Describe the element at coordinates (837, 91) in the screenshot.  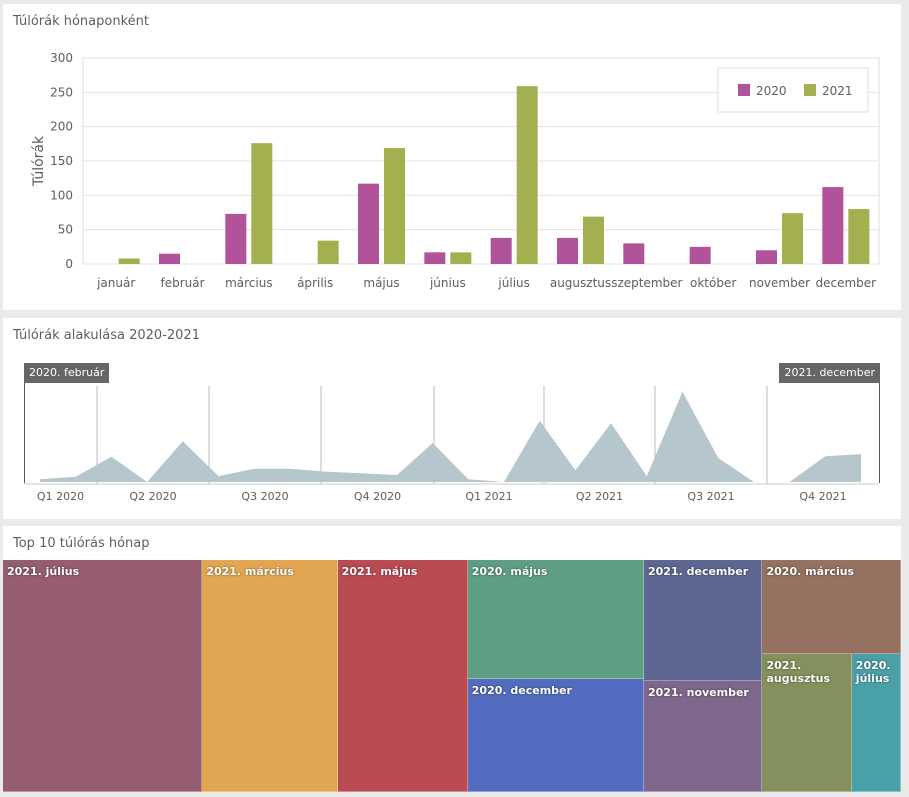
I see `legend-label: 2021` at that location.